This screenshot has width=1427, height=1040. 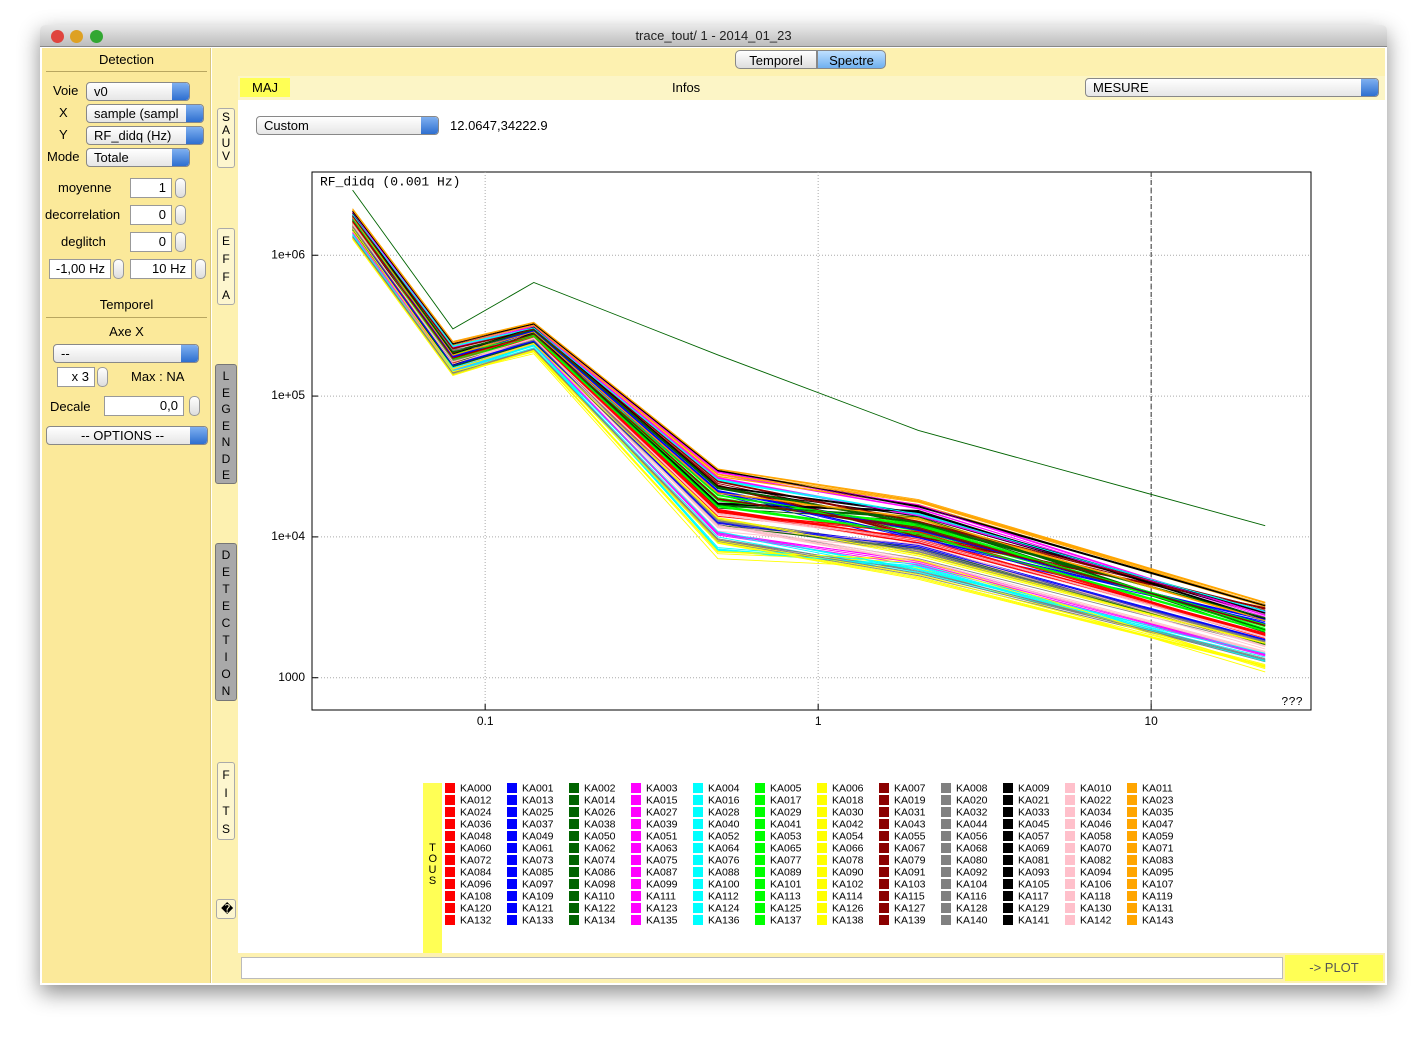 I want to click on popup: MESURE, so click(x=1232, y=87).